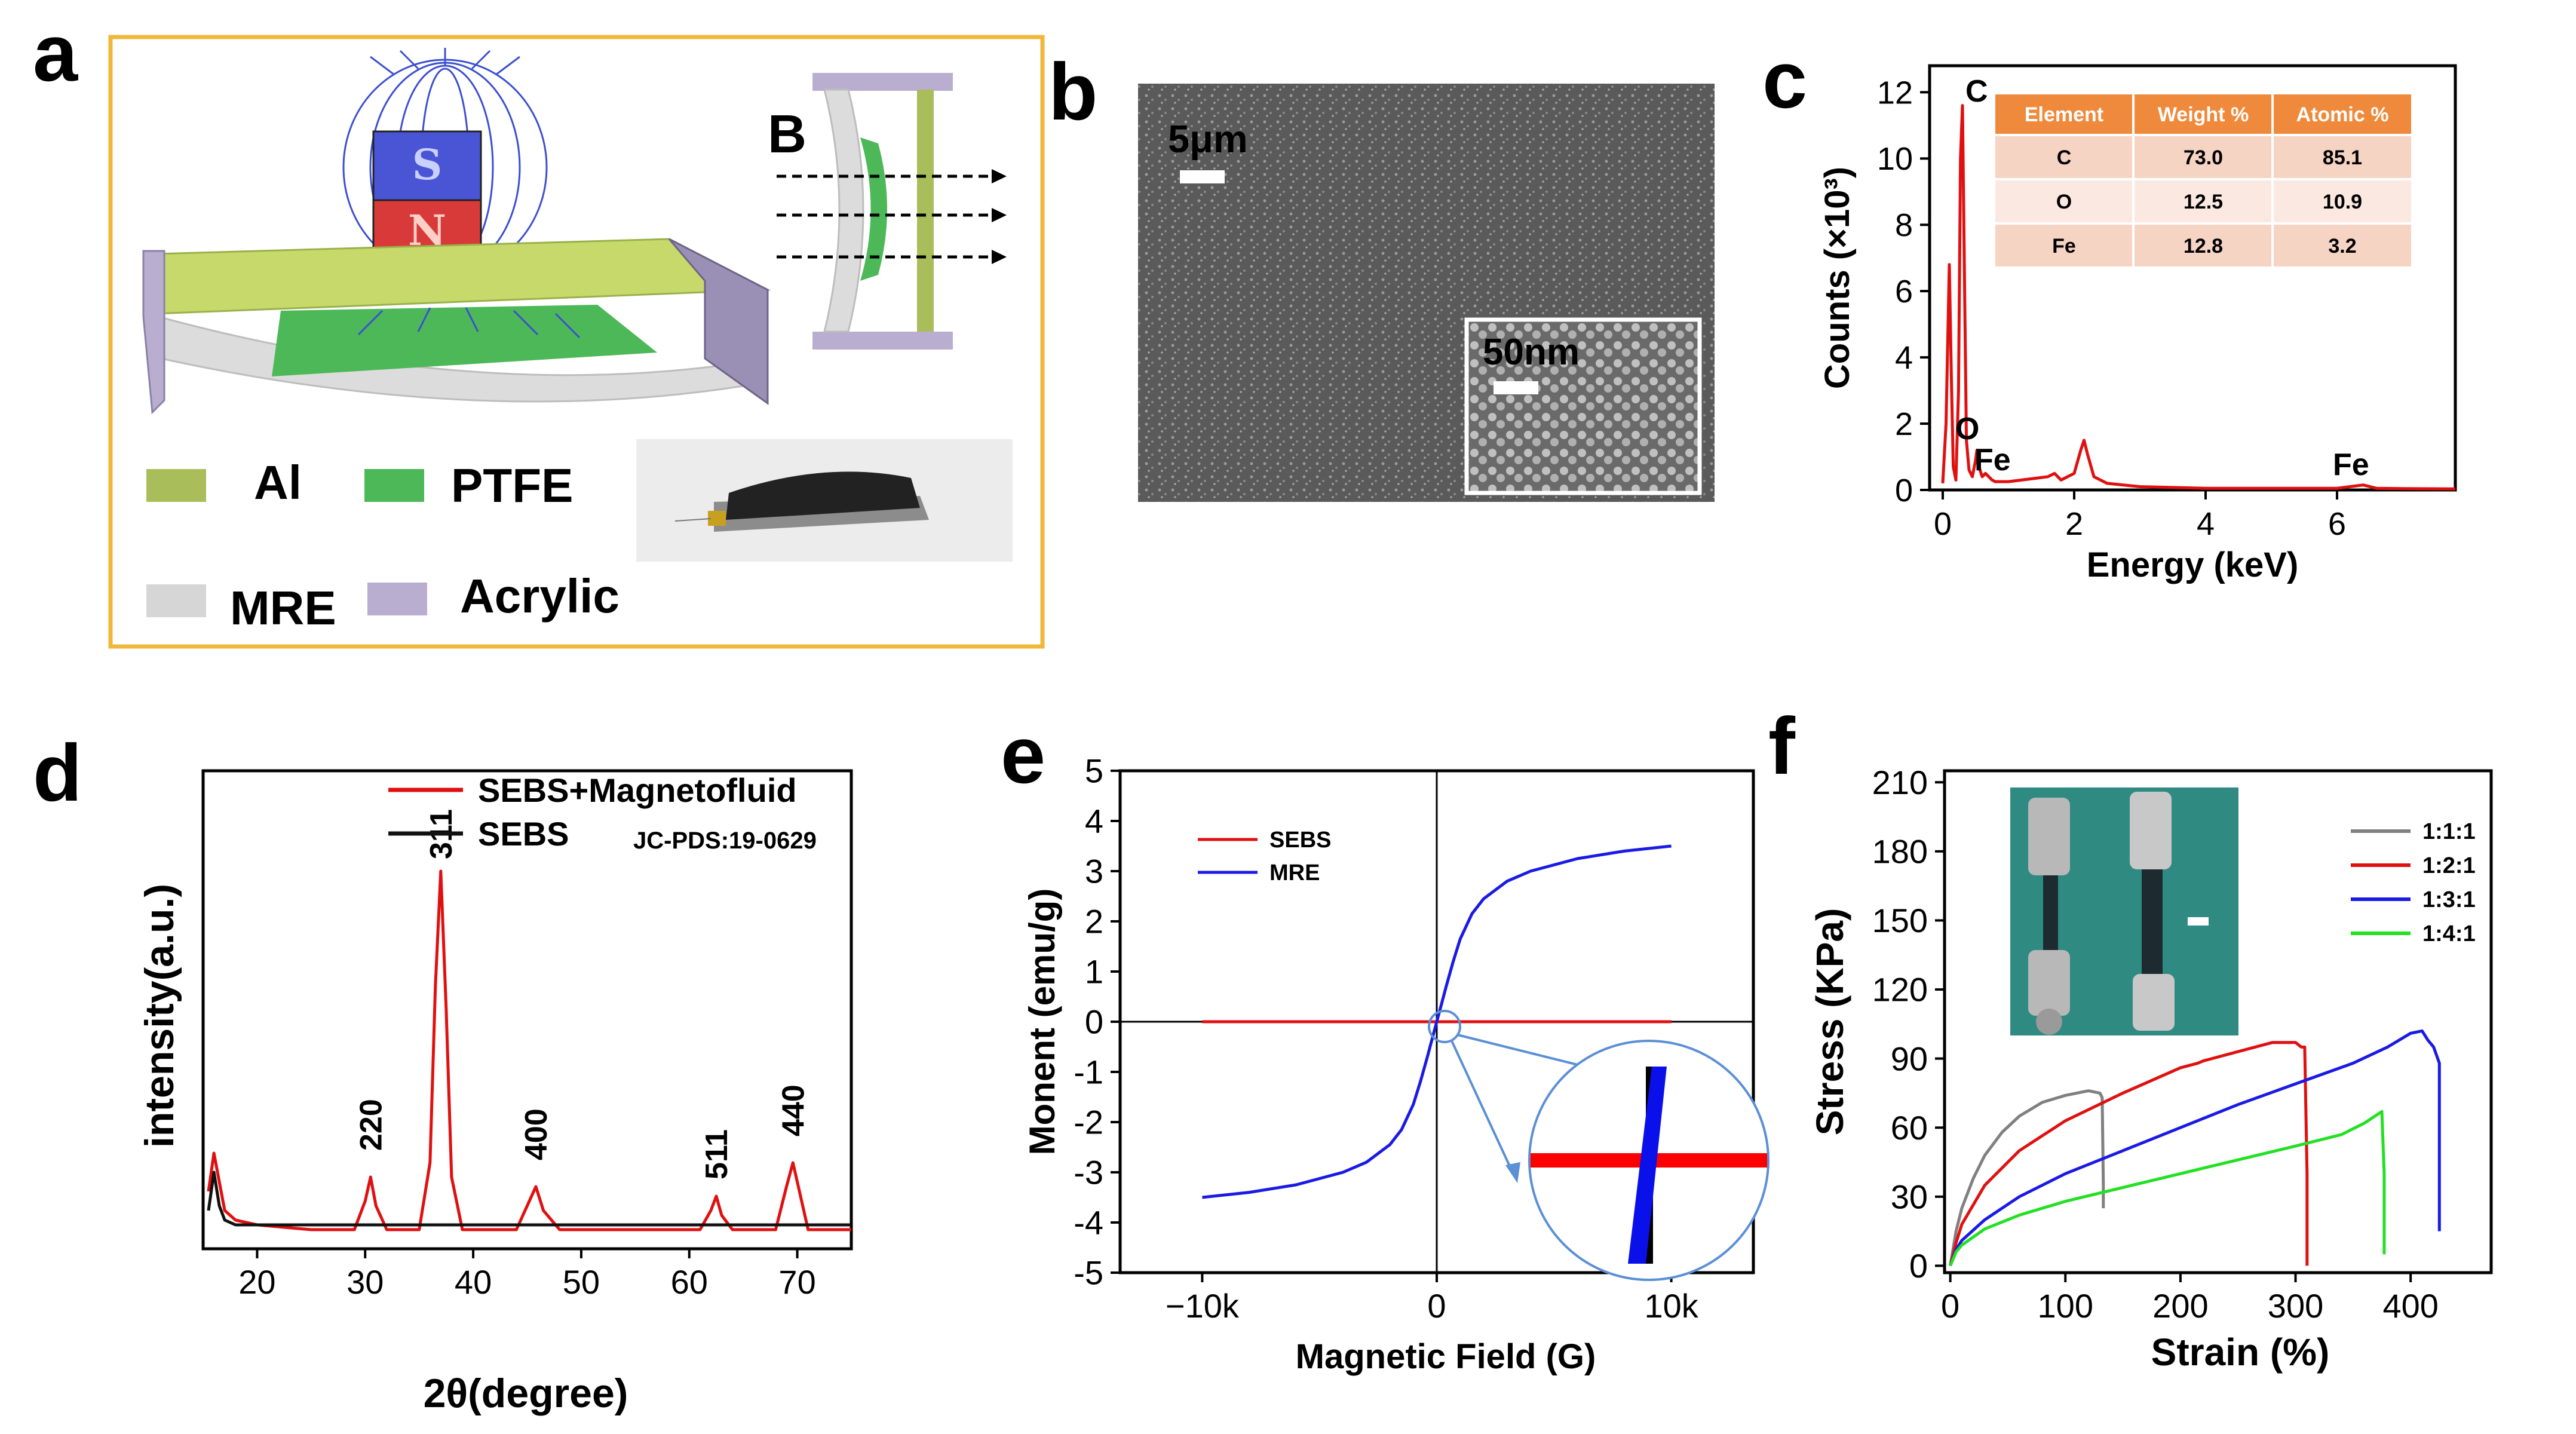  I want to click on x-tick-label: 30, so click(365, 1282).